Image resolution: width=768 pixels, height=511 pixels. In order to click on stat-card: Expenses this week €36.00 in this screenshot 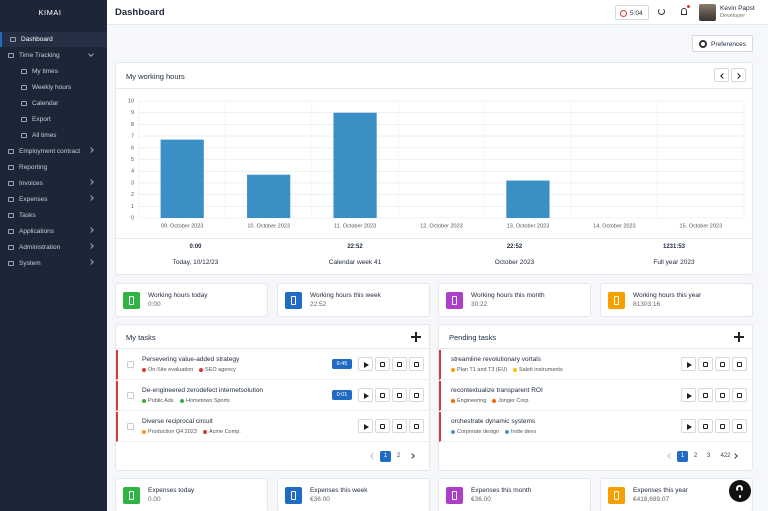, I will do `click(353, 494)`.